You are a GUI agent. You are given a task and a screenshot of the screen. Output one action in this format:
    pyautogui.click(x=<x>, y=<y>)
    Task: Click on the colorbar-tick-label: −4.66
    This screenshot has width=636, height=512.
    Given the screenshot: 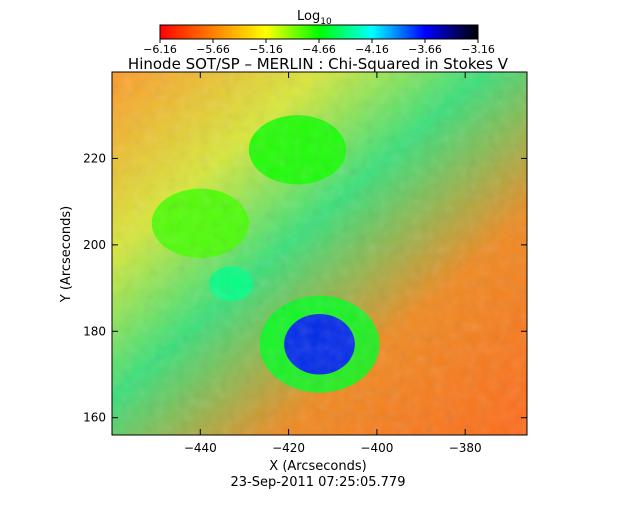 What is the action you would take?
    pyautogui.click(x=319, y=49)
    